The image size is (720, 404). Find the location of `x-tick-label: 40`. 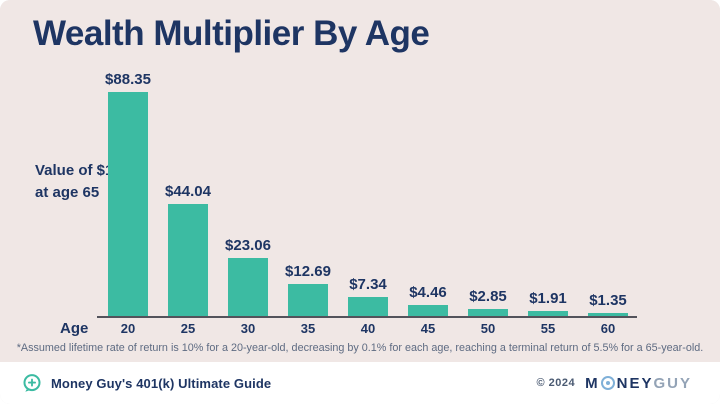

x-tick-label: 40 is located at coordinates (368, 328).